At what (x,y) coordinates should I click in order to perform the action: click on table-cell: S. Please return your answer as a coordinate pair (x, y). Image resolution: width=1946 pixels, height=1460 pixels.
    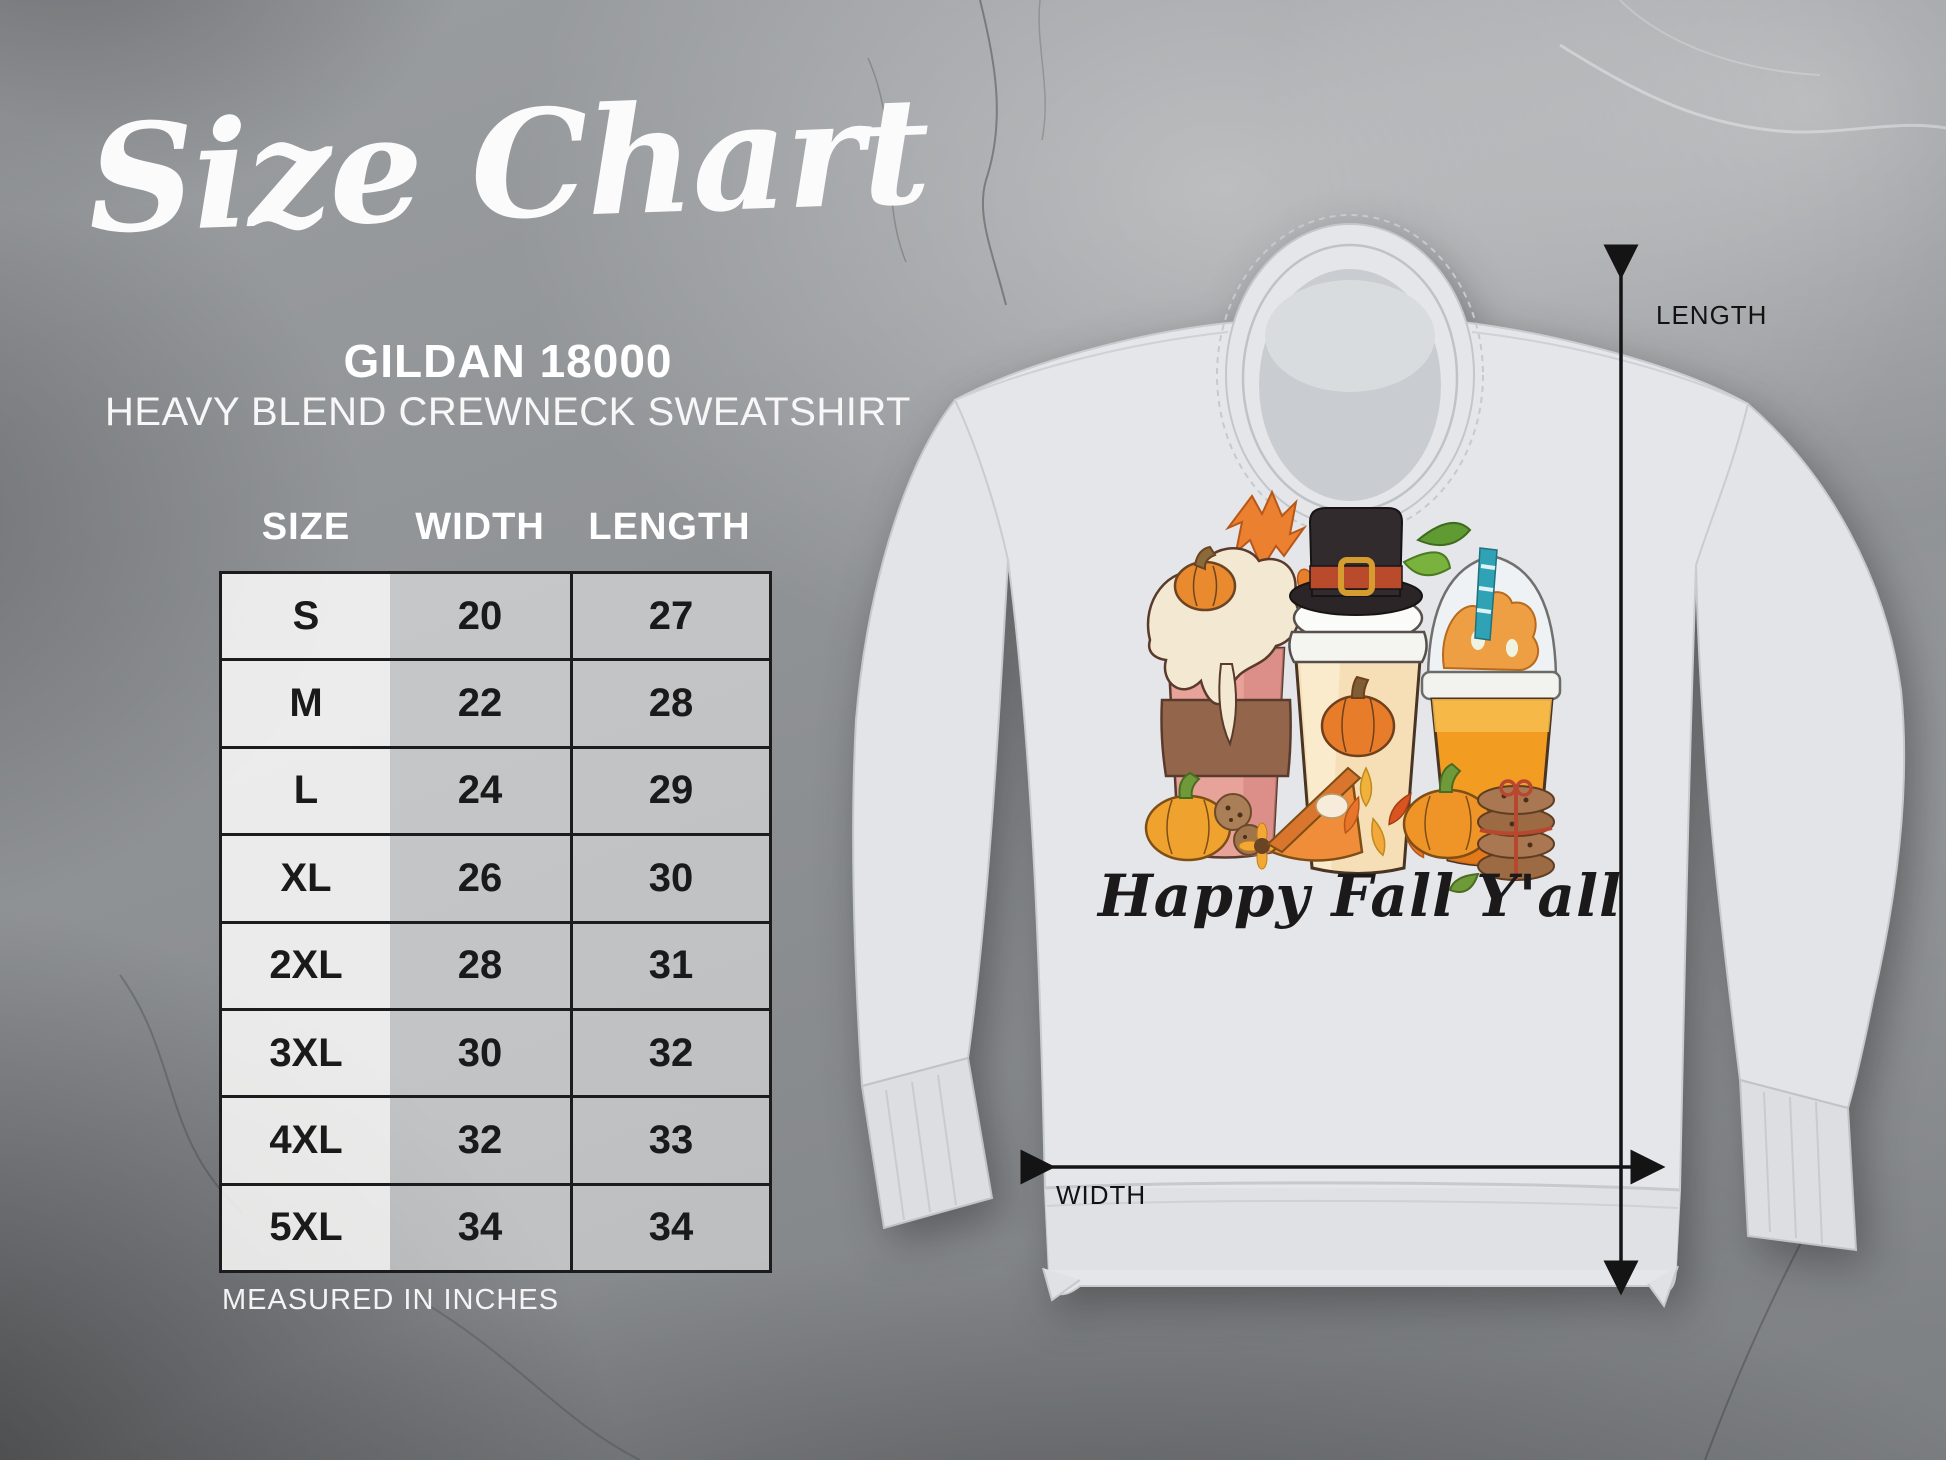
    Looking at the image, I should click on (306, 616).